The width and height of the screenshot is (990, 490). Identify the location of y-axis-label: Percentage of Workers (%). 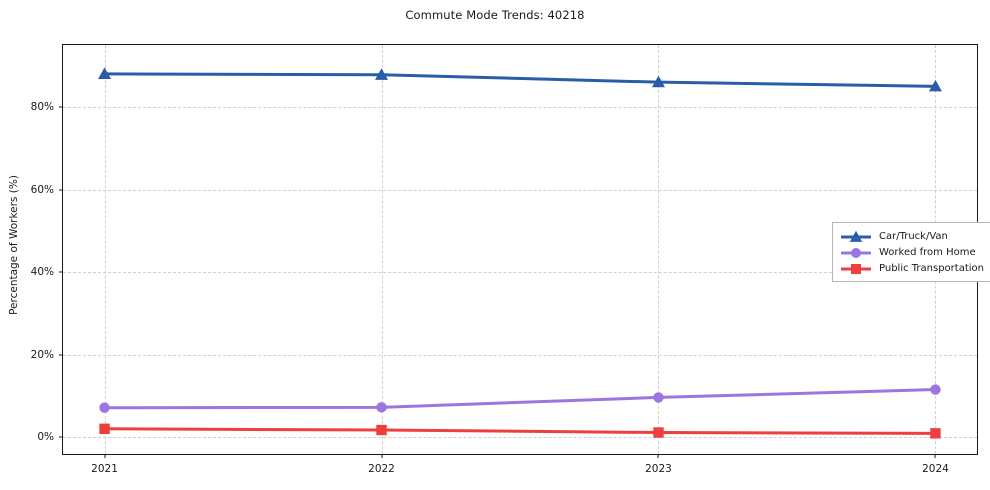
(14, 245).